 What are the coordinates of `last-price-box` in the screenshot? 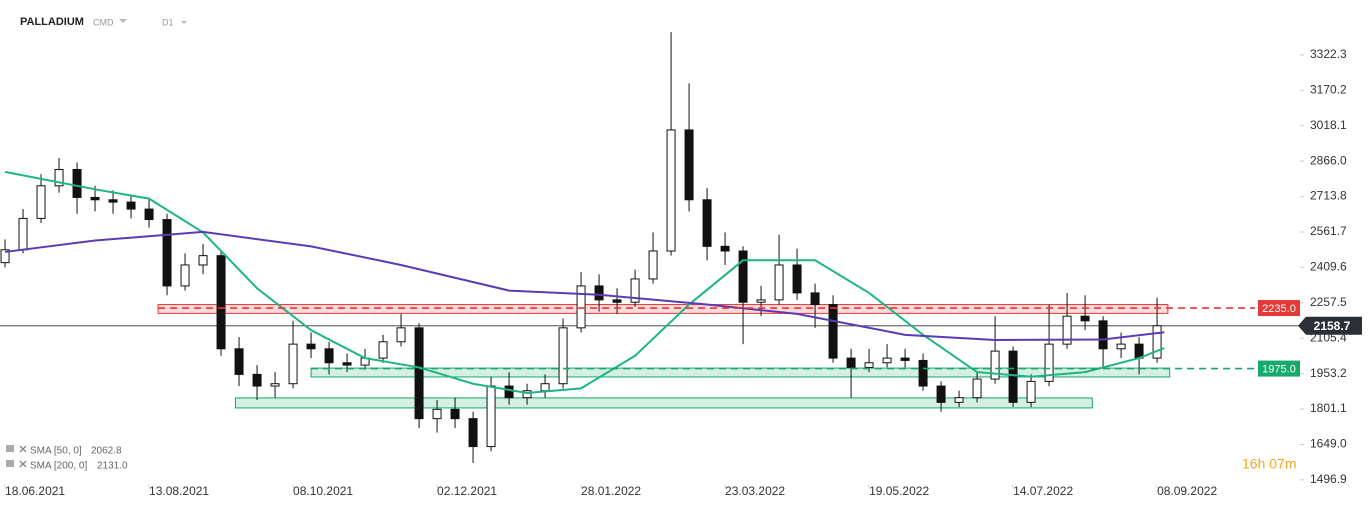 It's located at (1330, 325).